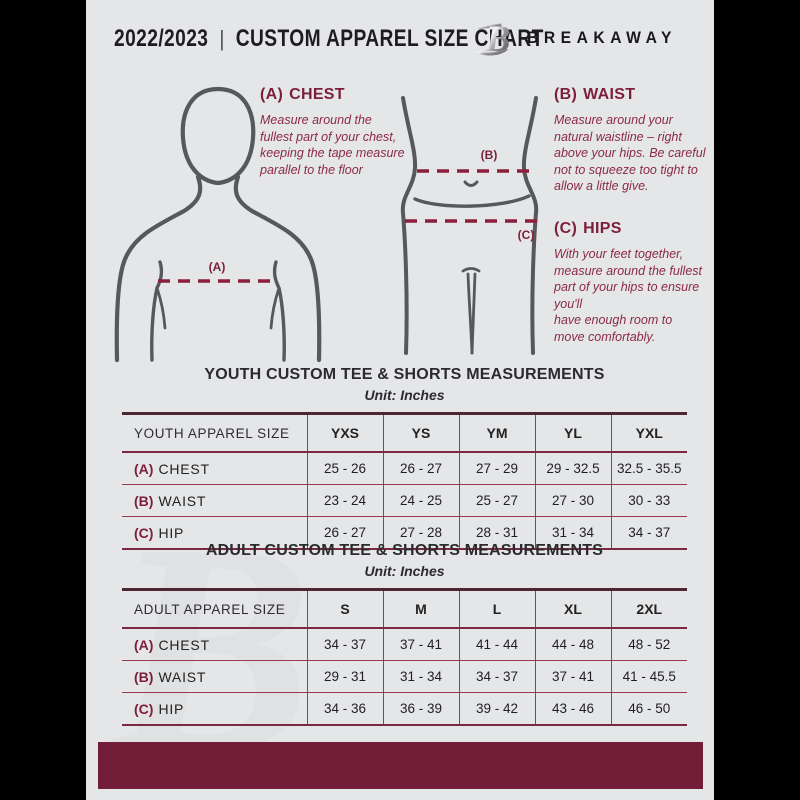 The image size is (800, 800). Describe the element at coordinates (275, 308) in the screenshot. I see `right-armpit-fork` at that location.